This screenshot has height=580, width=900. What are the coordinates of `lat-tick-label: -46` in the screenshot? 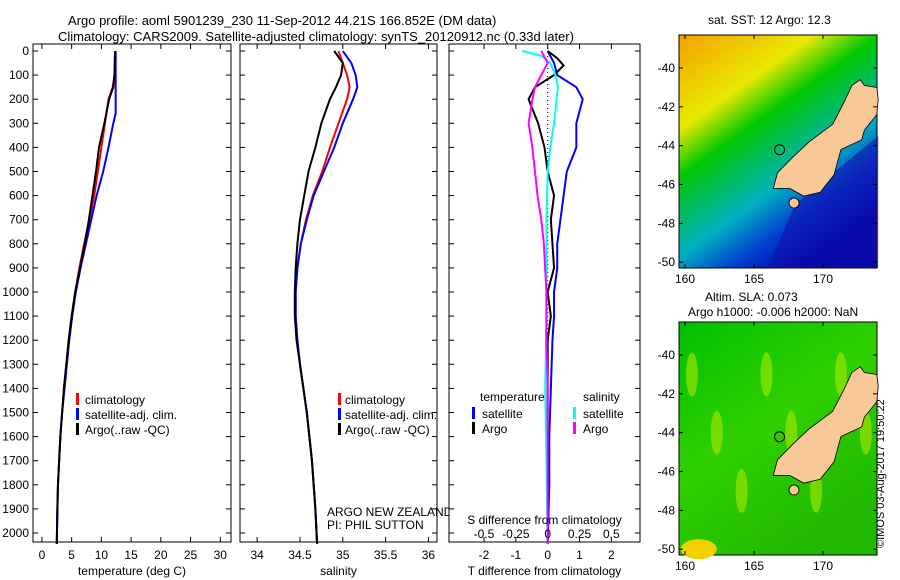 It's located at (667, 472).